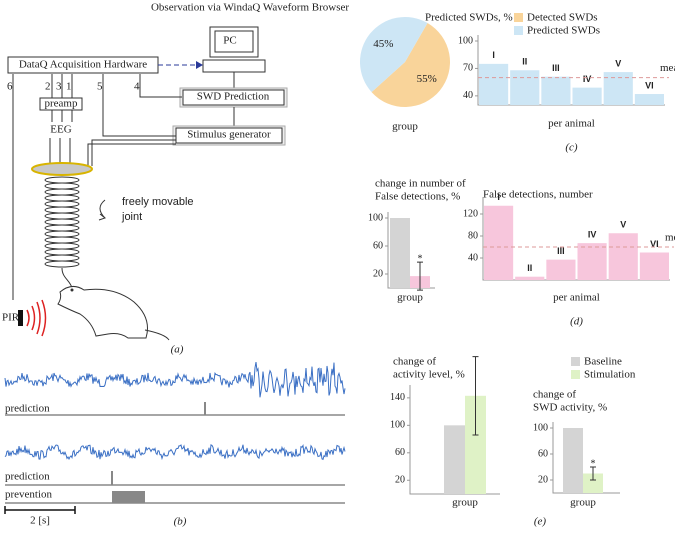  I want to click on category-label: I, so click(493, 55).